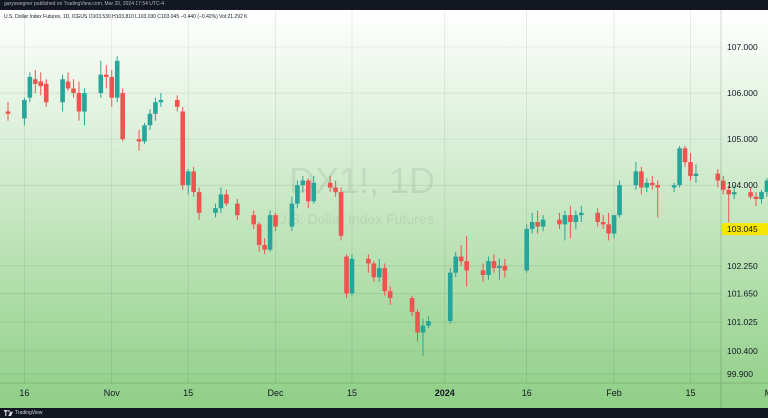 Image resolution: width=768 pixels, height=418 pixels. What do you see at coordinates (23, 413) in the screenshot?
I see `tradingview-logo: TradingView` at bounding box center [23, 413].